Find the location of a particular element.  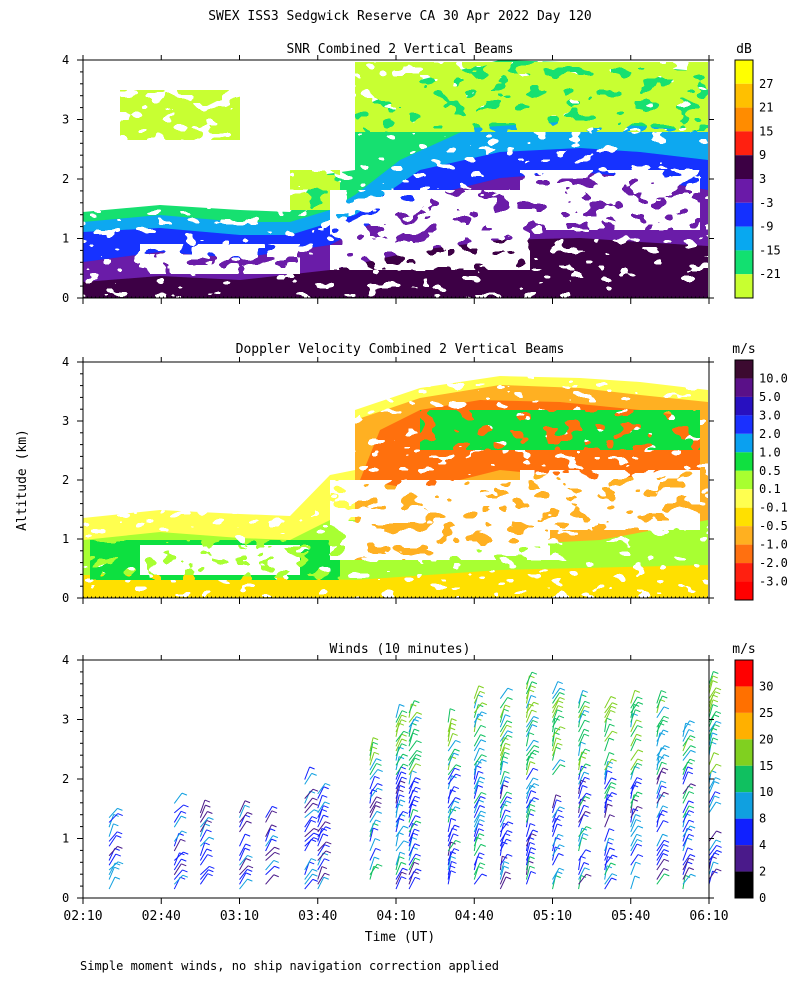

velocity-white-gaps is located at coordinates (420, 522).